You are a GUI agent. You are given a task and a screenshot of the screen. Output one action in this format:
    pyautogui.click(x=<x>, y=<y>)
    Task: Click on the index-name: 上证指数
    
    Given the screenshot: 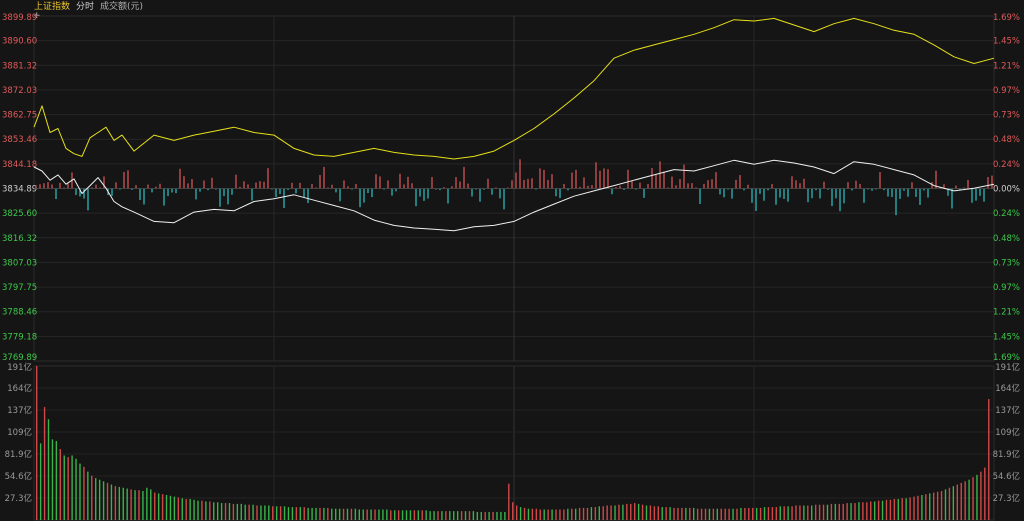 What is the action you would take?
    pyautogui.click(x=52, y=7)
    